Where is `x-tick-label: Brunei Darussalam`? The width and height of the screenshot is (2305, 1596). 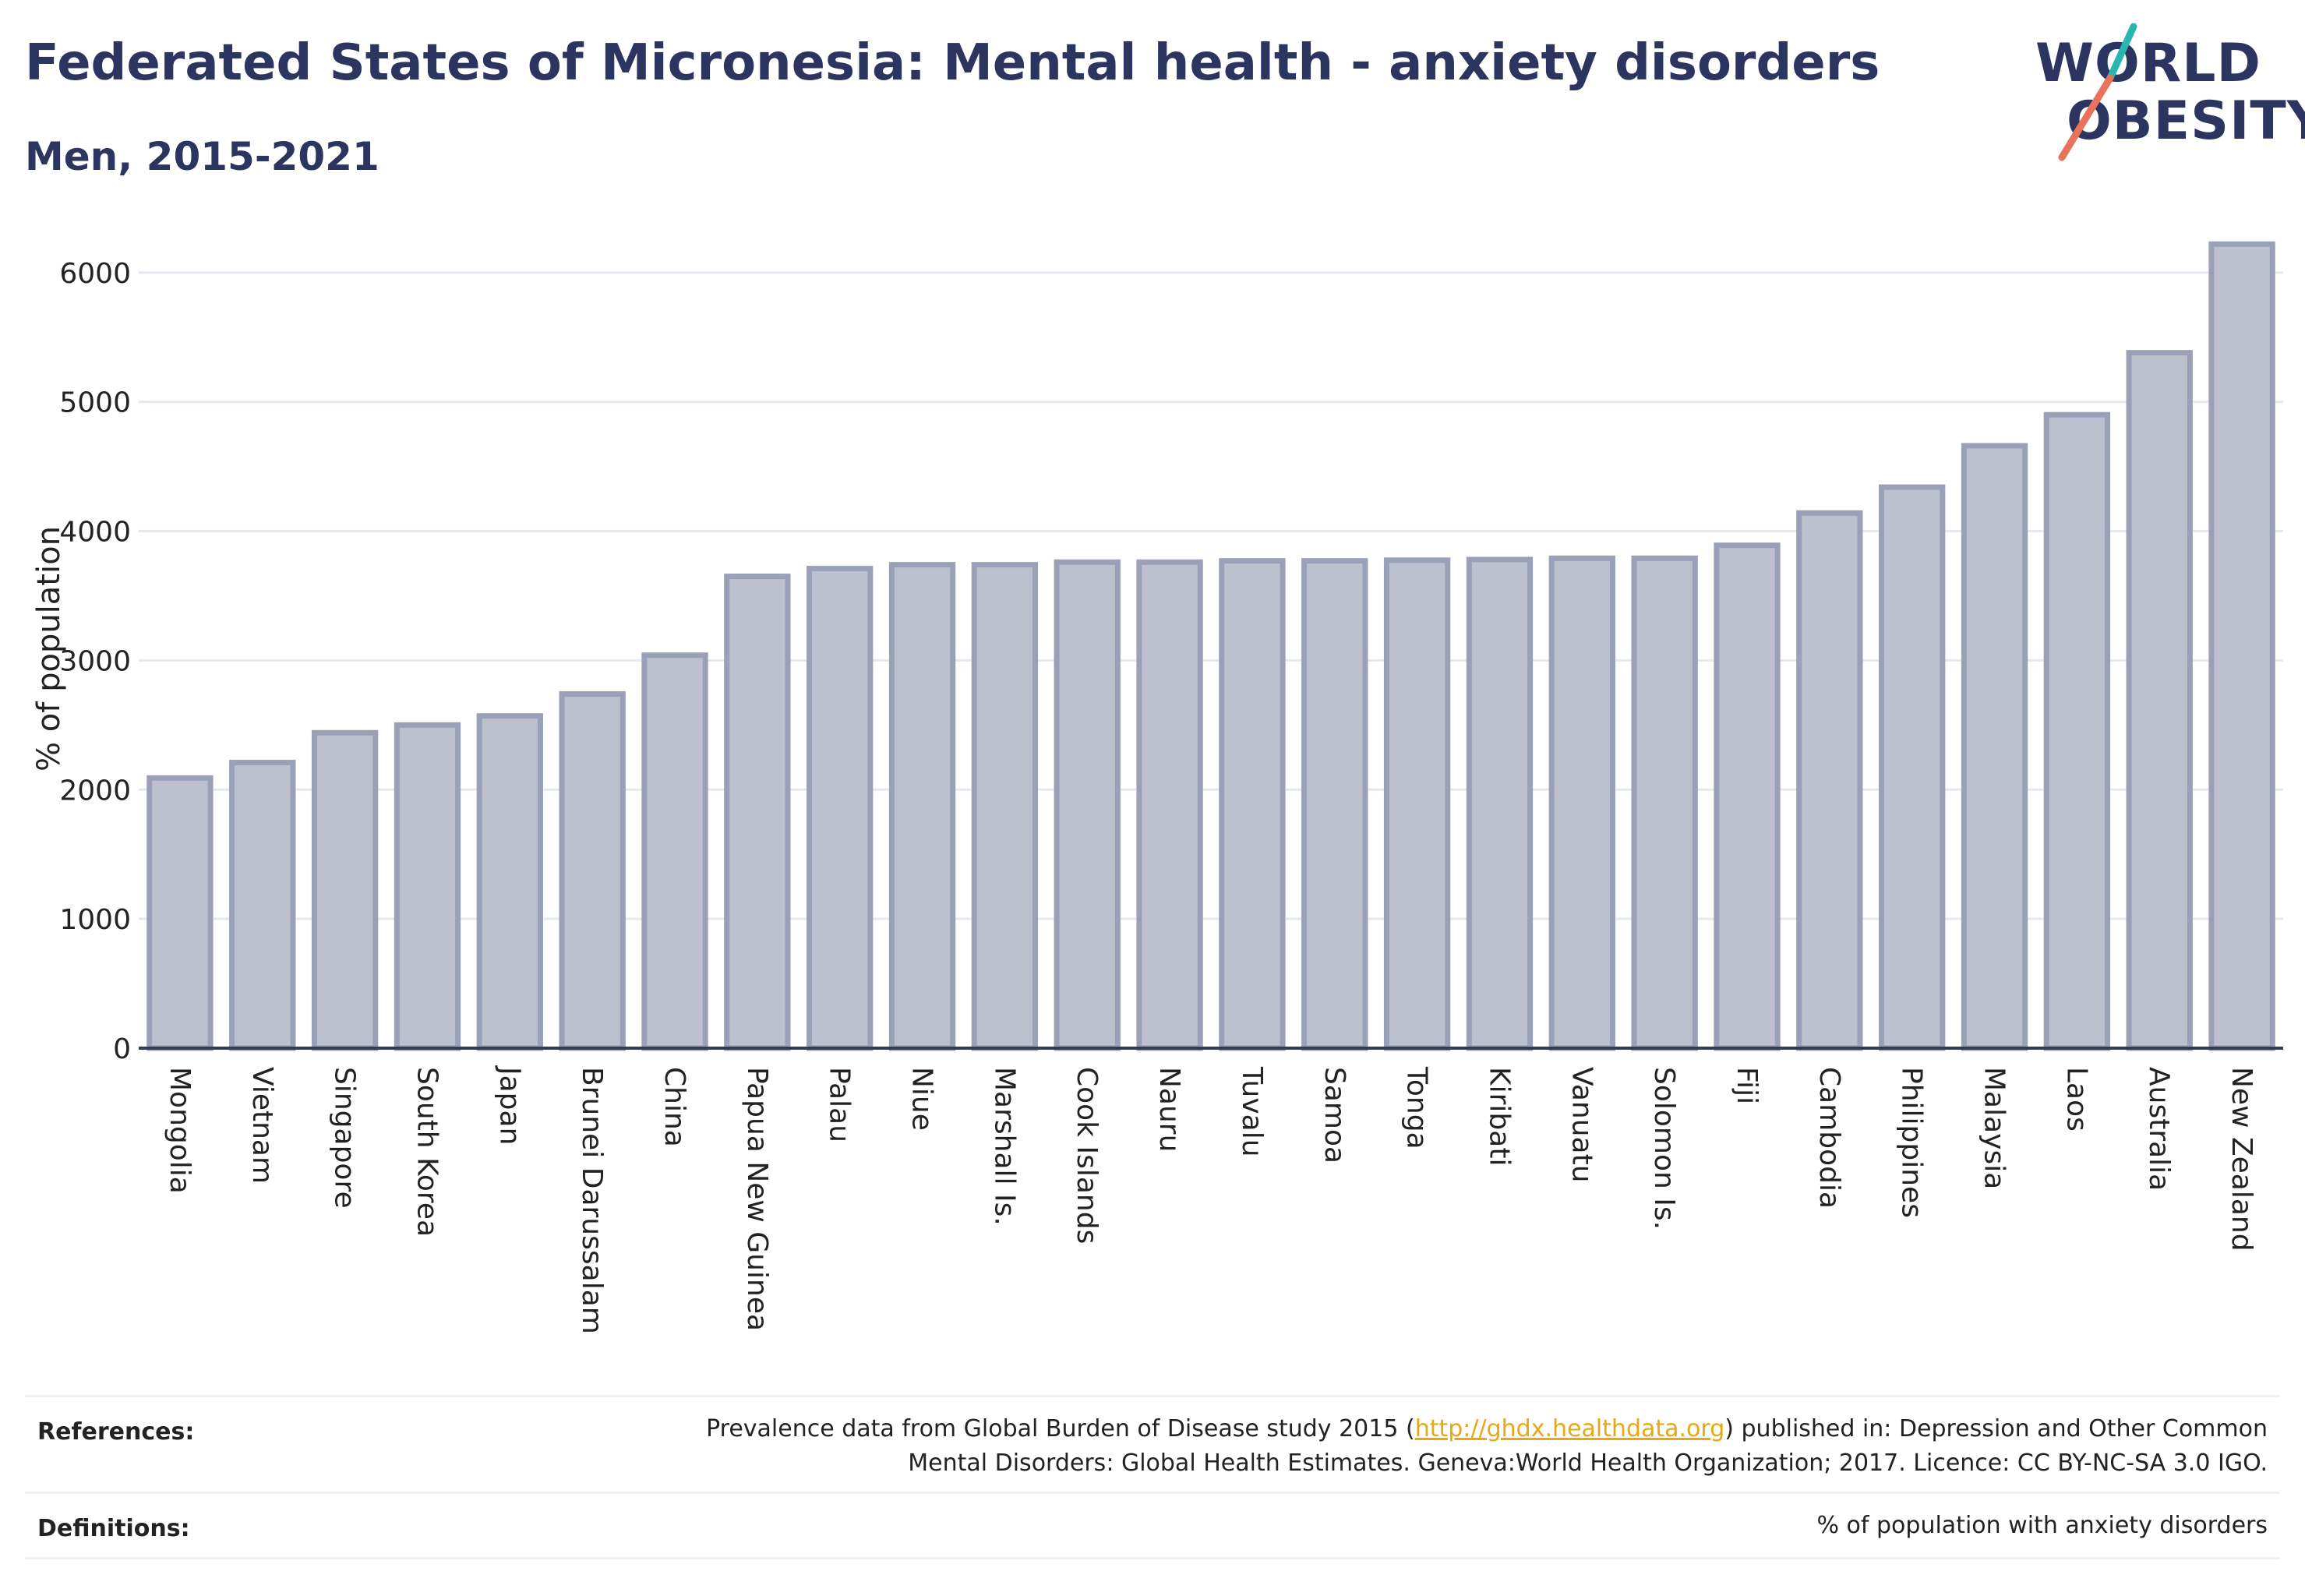 x-tick-label: Brunei Darussalam is located at coordinates (592, 1200).